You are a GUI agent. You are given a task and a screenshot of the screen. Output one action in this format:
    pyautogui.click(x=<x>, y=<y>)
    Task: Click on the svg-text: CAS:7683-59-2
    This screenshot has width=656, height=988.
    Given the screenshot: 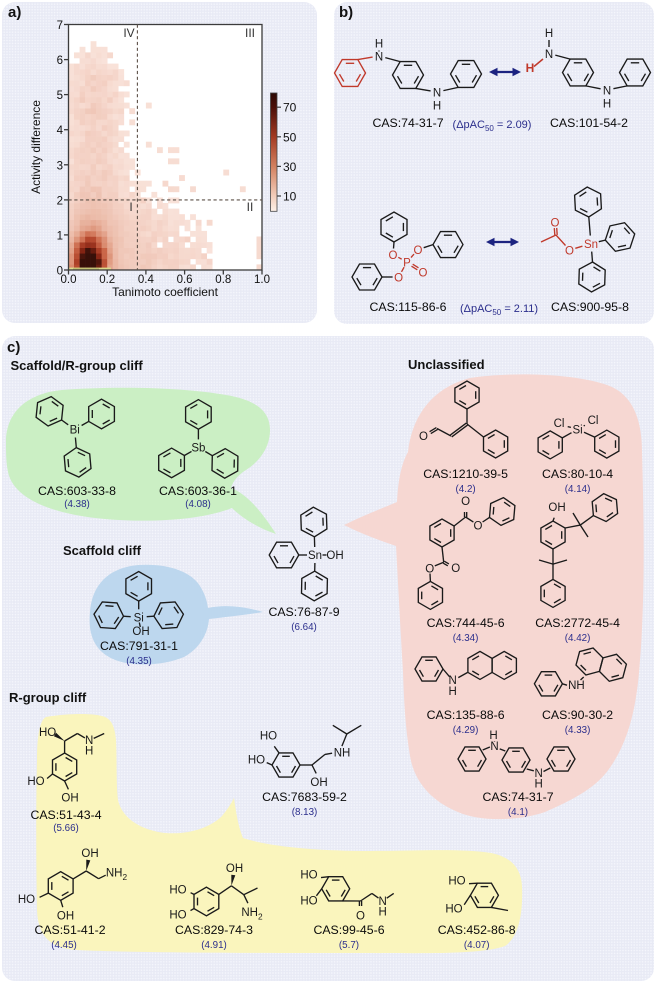 What is the action you would take?
    pyautogui.click(x=304, y=797)
    